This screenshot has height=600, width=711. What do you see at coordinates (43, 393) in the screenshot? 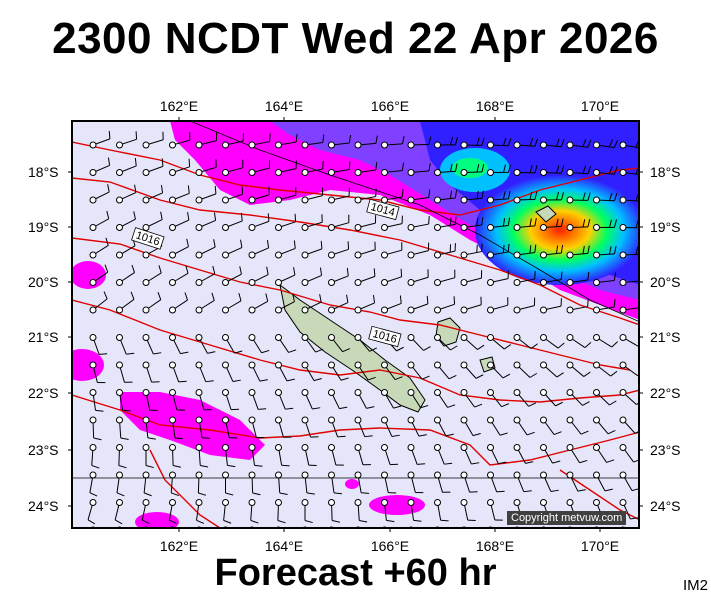
I see `lat-label-left-22: 22°S` at bounding box center [43, 393].